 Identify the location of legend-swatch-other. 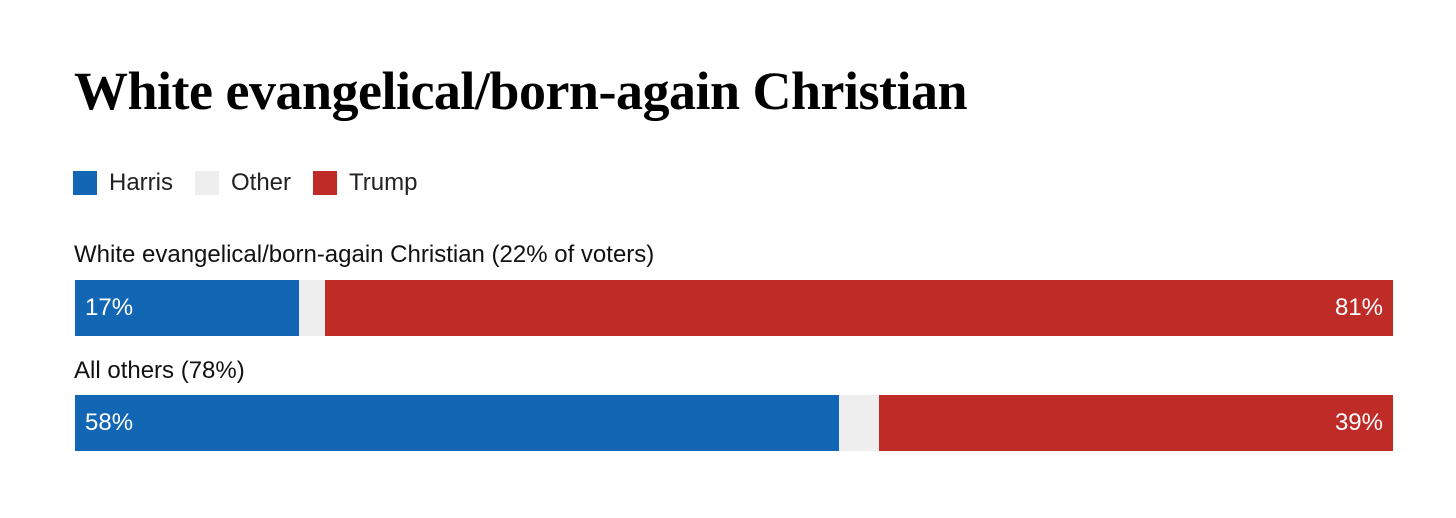
(207, 183).